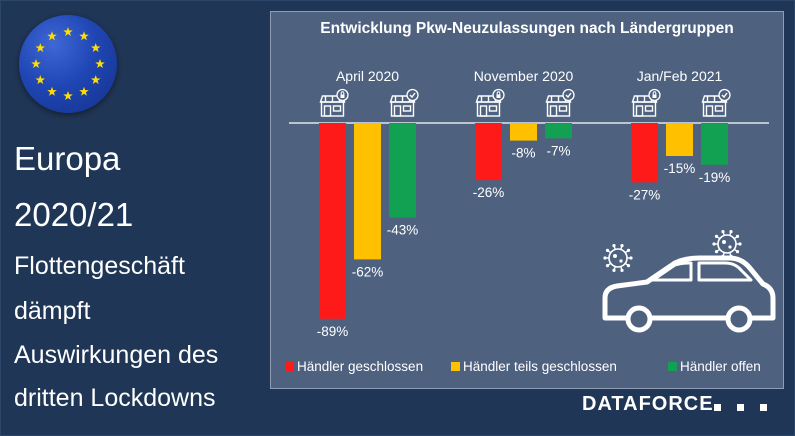 The width and height of the screenshot is (795, 436). I want to click on data-label: -8%, so click(523, 153).